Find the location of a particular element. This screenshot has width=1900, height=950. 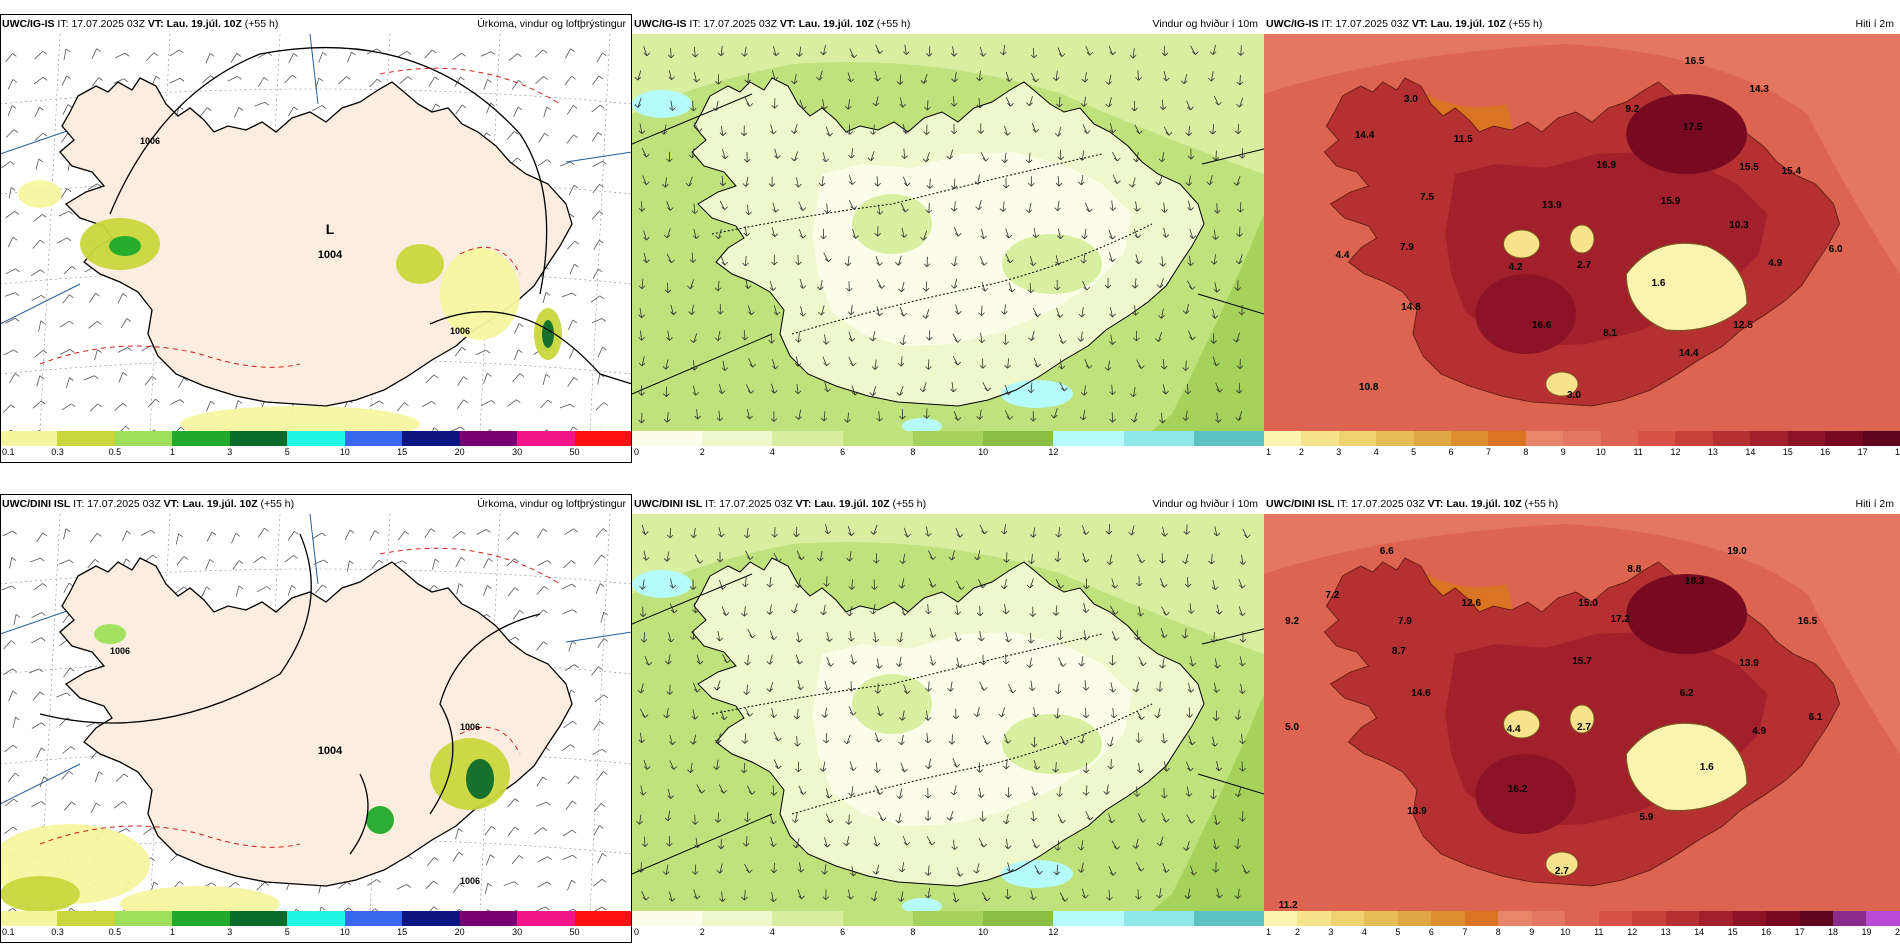

colorbar-tick-label: 17 is located at coordinates (1862, 452).